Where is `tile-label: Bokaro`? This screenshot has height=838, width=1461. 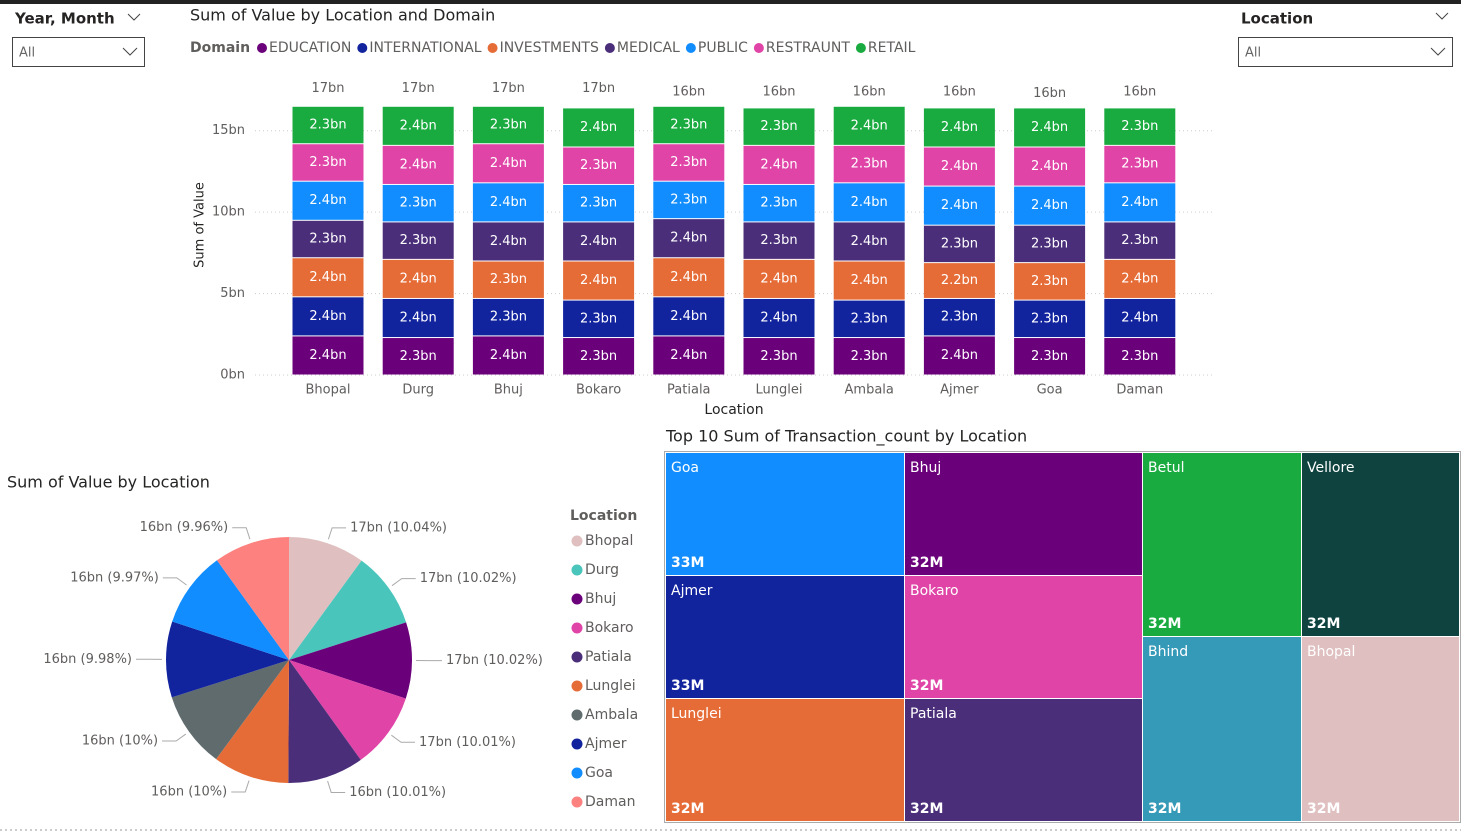 tile-label: Bokaro is located at coordinates (934, 591).